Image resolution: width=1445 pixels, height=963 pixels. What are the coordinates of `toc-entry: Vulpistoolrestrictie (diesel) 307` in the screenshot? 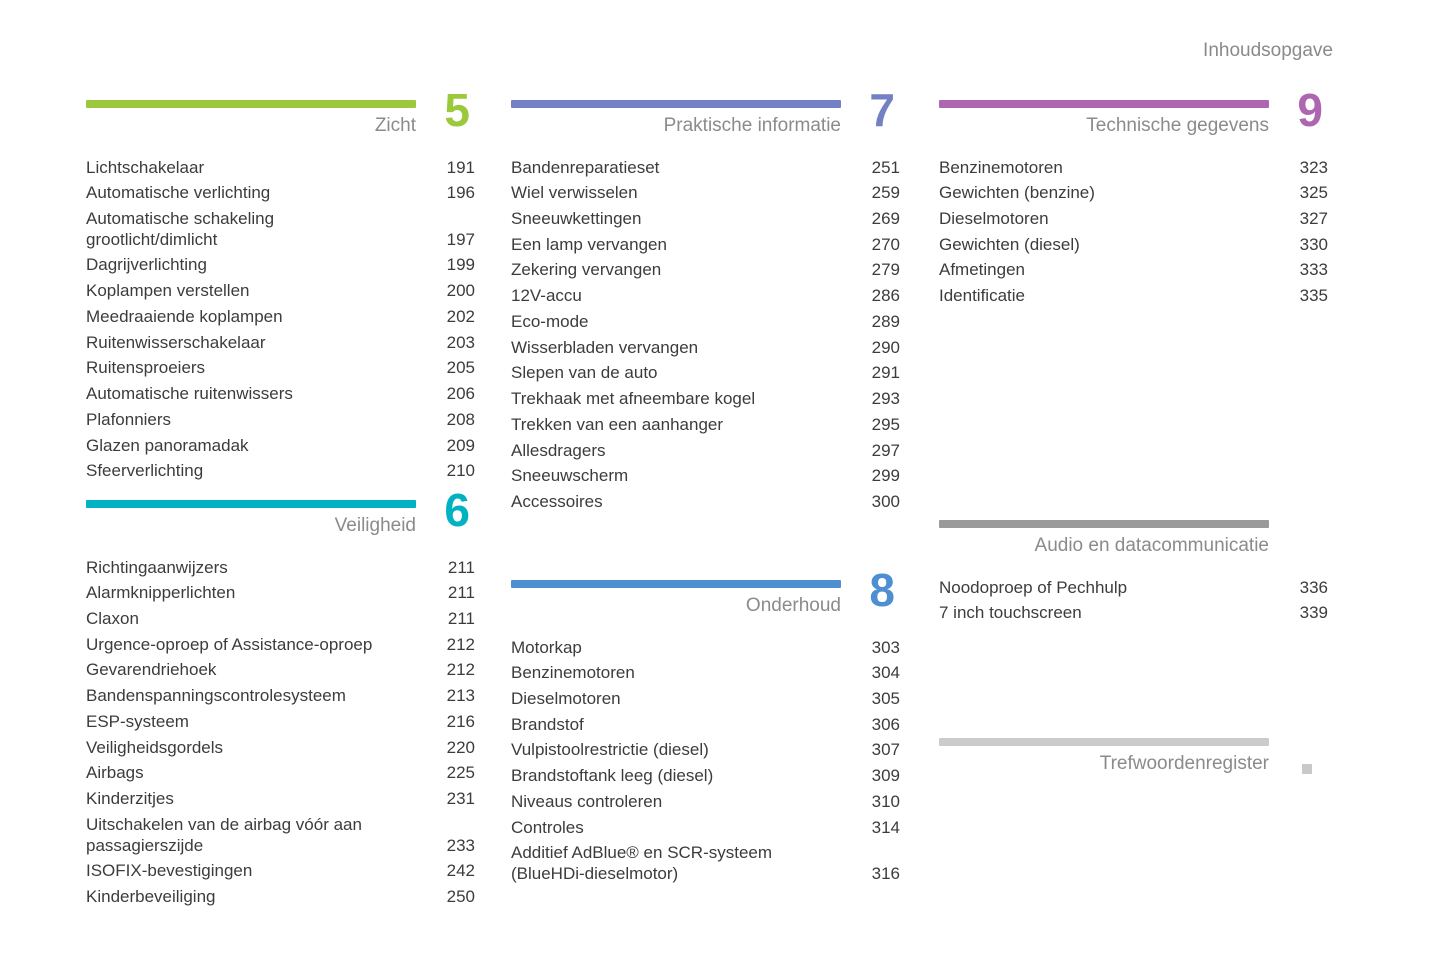 It's located at (705, 751).